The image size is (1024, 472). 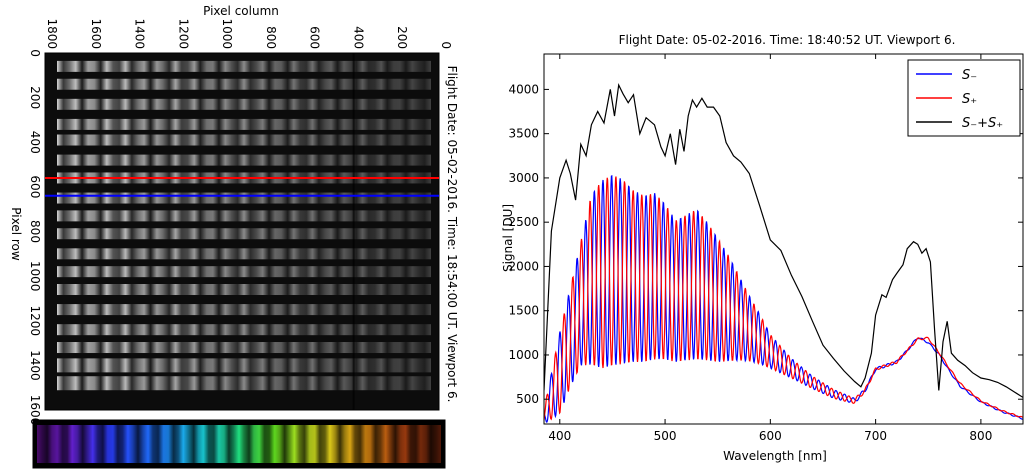 What do you see at coordinates (35, 142) in the screenshot?
I see `image-y-tick-label: 400` at bounding box center [35, 142].